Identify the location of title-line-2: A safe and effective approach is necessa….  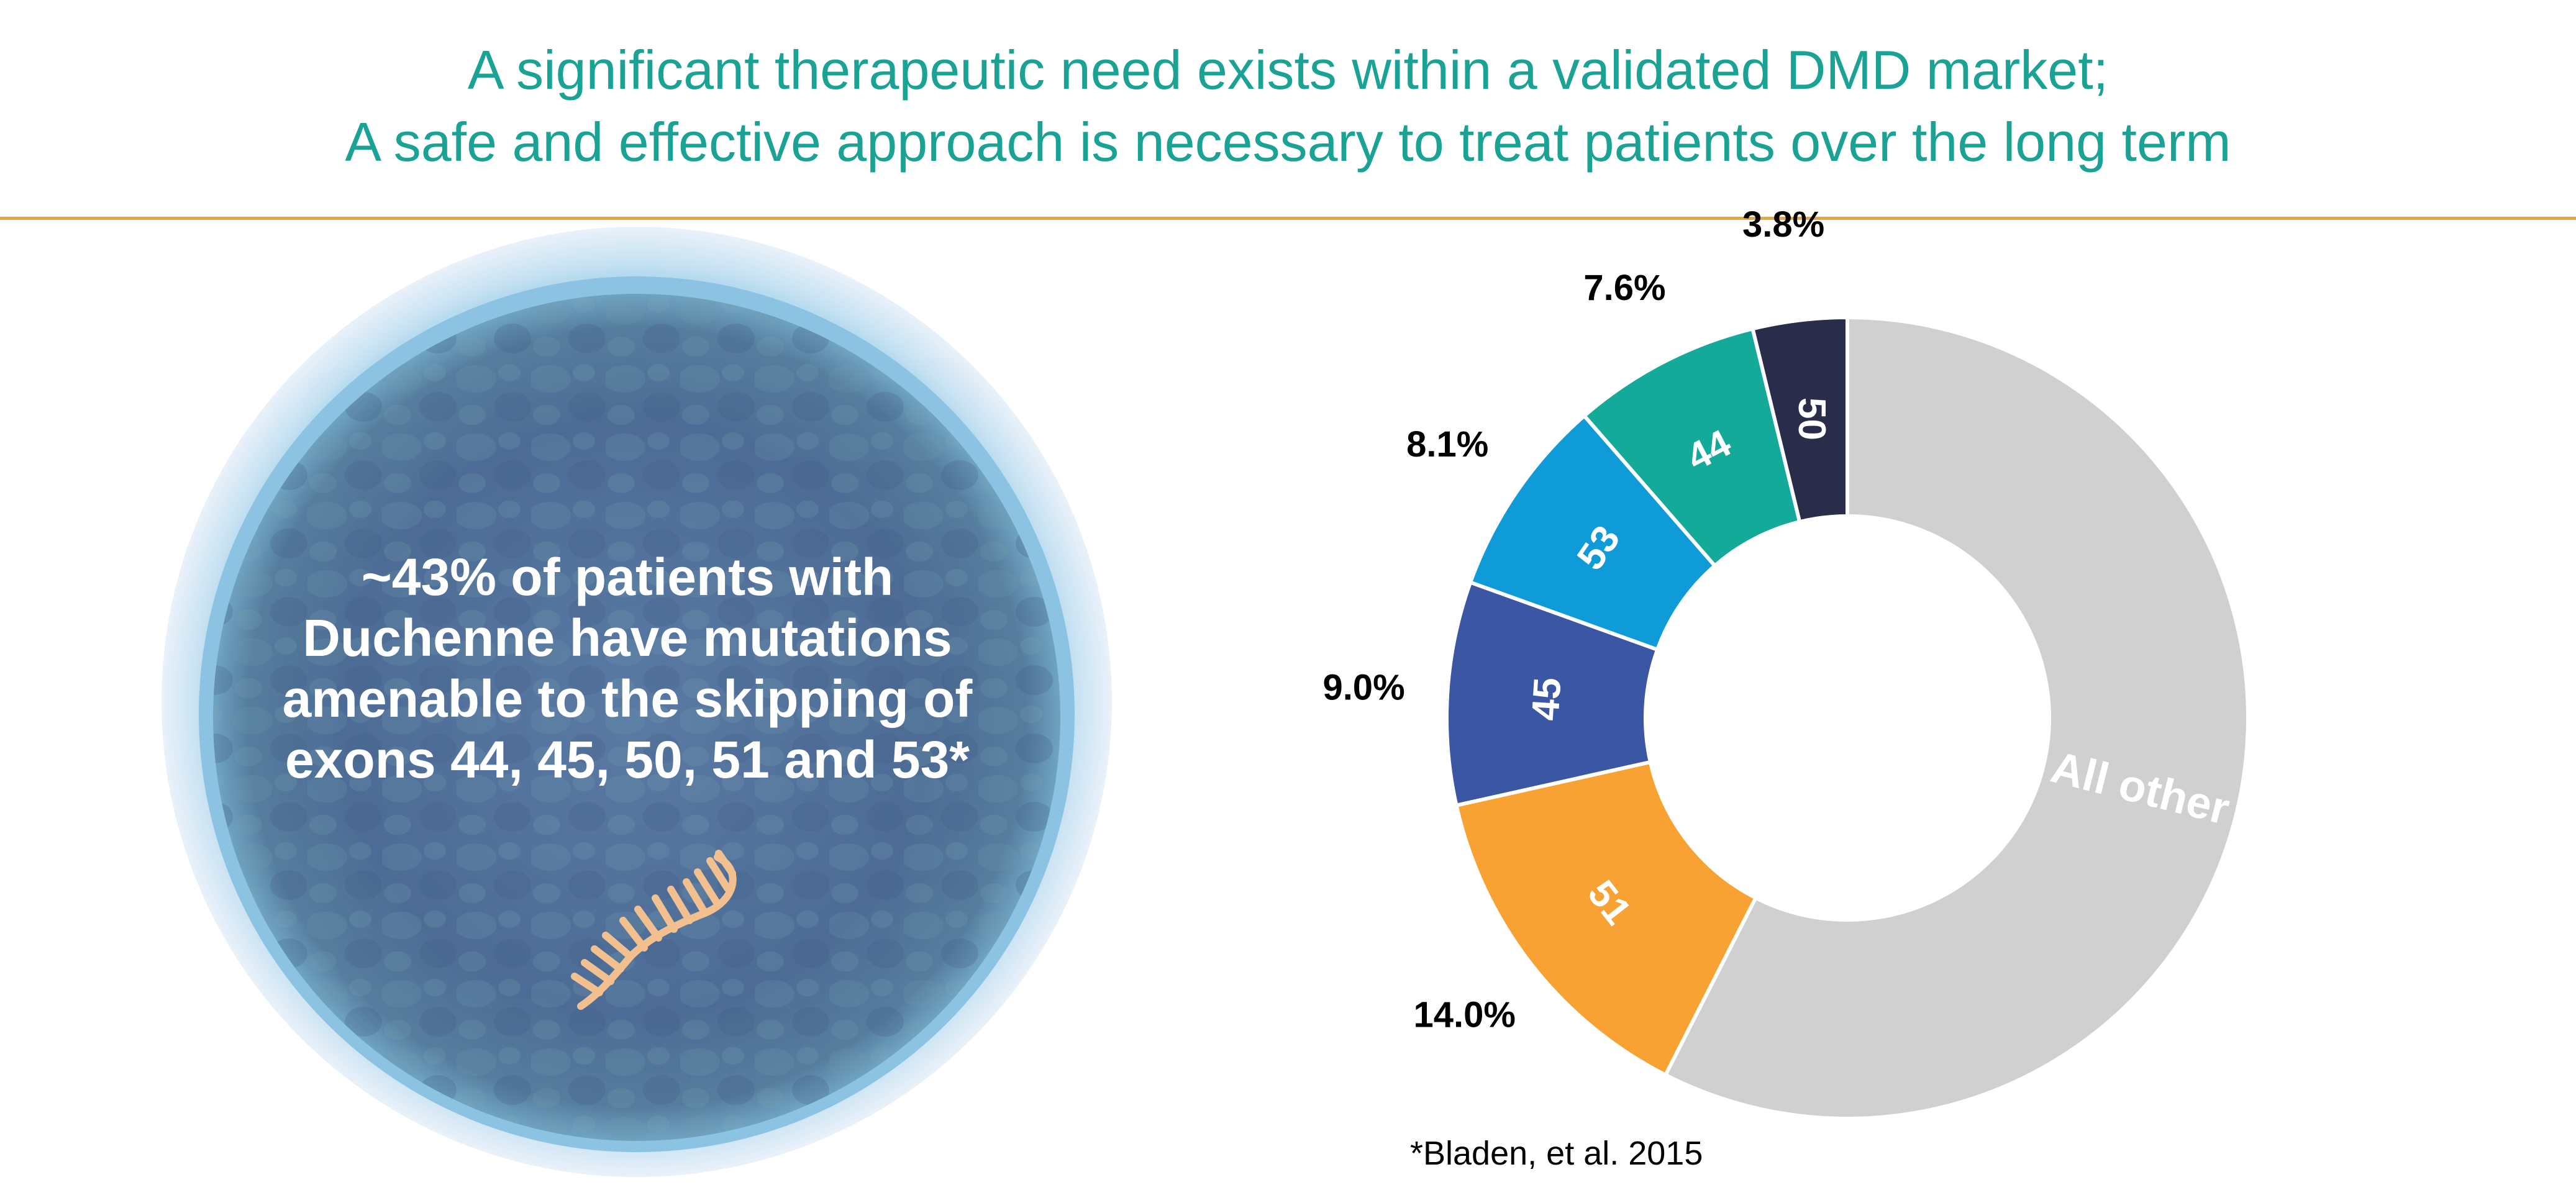
(1288, 142).